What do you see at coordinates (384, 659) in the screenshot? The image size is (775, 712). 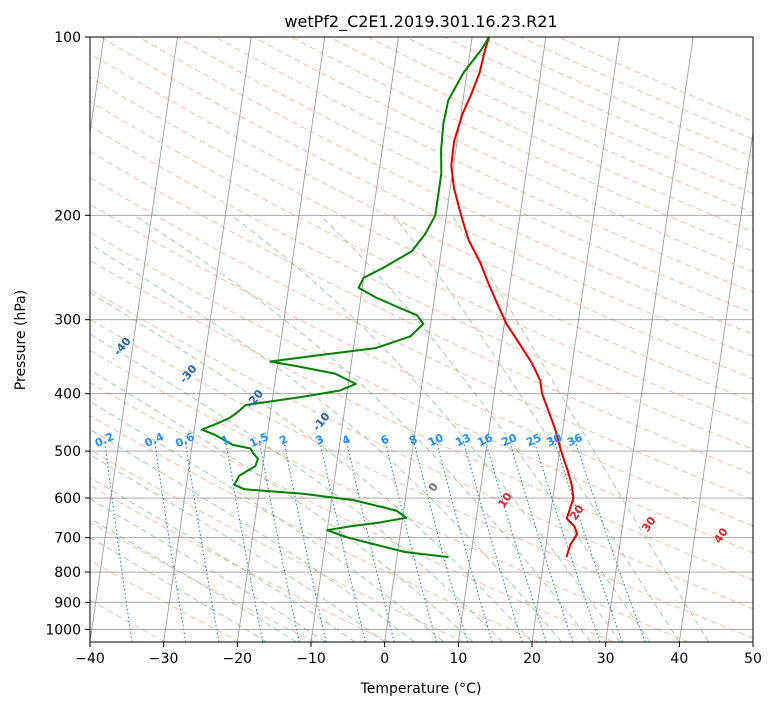 I see `x-tick-label: 0` at bounding box center [384, 659].